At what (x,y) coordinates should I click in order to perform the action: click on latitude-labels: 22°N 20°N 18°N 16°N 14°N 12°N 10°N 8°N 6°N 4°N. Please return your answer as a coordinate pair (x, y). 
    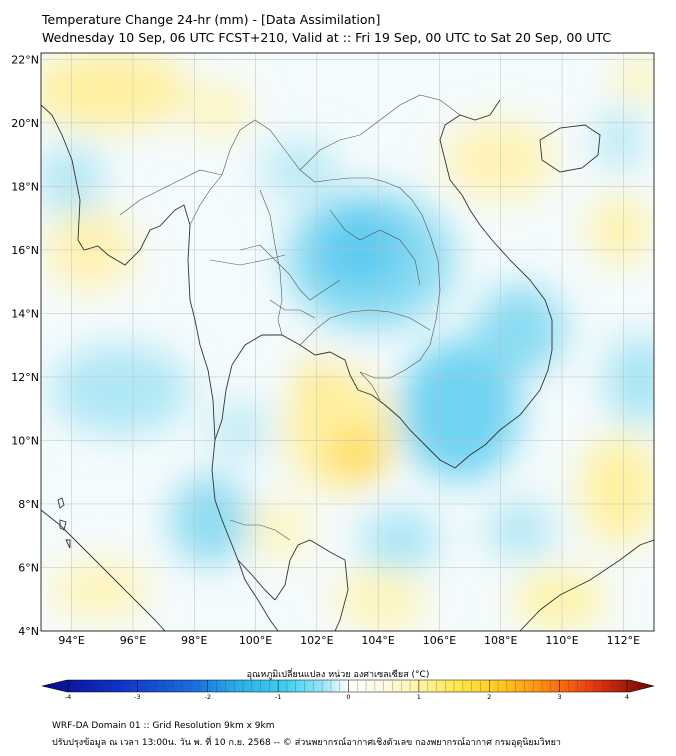
    Looking at the image, I should click on (25, 345).